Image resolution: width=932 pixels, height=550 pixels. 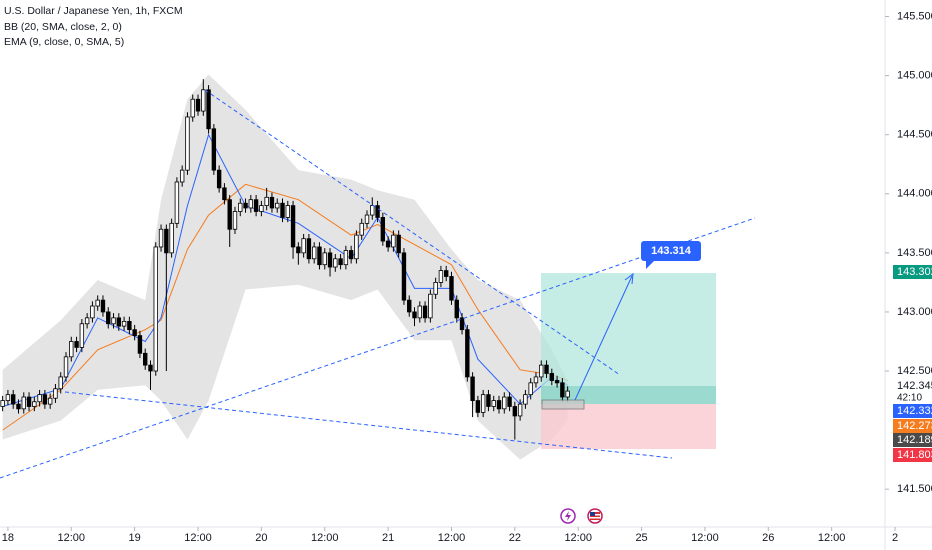 What do you see at coordinates (914, 371) in the screenshot?
I see `y-tick-label: 142.500` at bounding box center [914, 371].